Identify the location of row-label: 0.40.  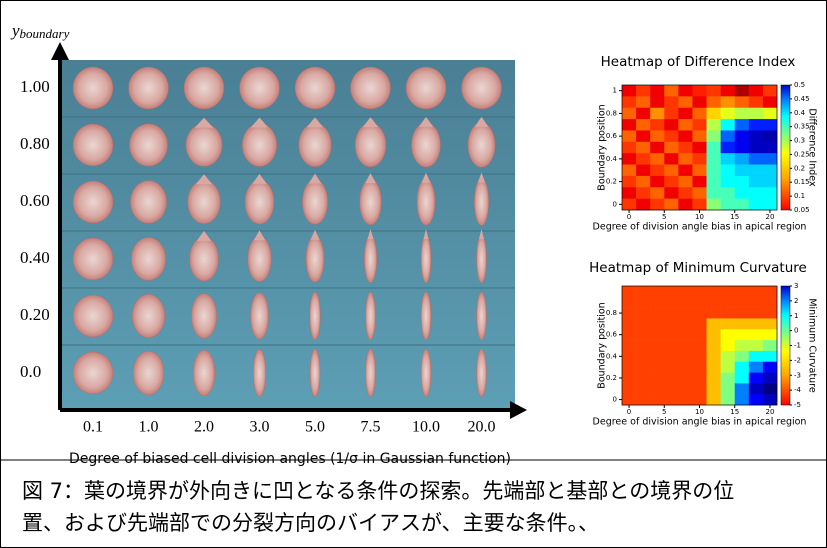
(35, 257).